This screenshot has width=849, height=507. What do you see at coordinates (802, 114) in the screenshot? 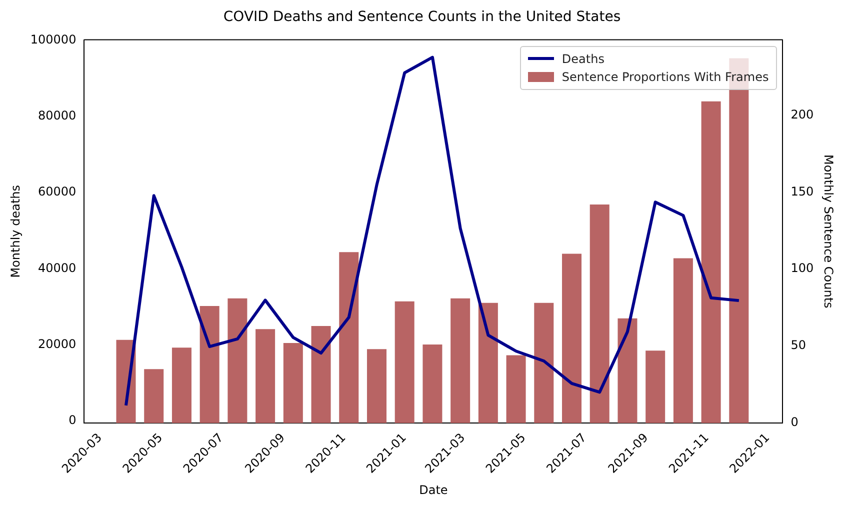
I see `y2-tick-label: 200` at bounding box center [802, 114].